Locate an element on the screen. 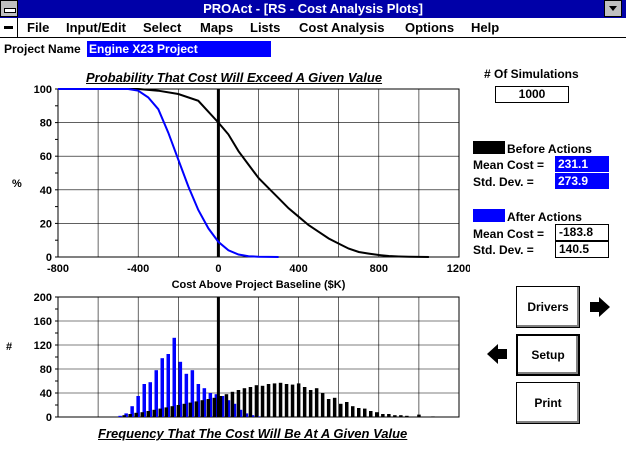 The height and width of the screenshot is (457, 626). probability-y-tick-label: 80 is located at coordinates (46, 124).